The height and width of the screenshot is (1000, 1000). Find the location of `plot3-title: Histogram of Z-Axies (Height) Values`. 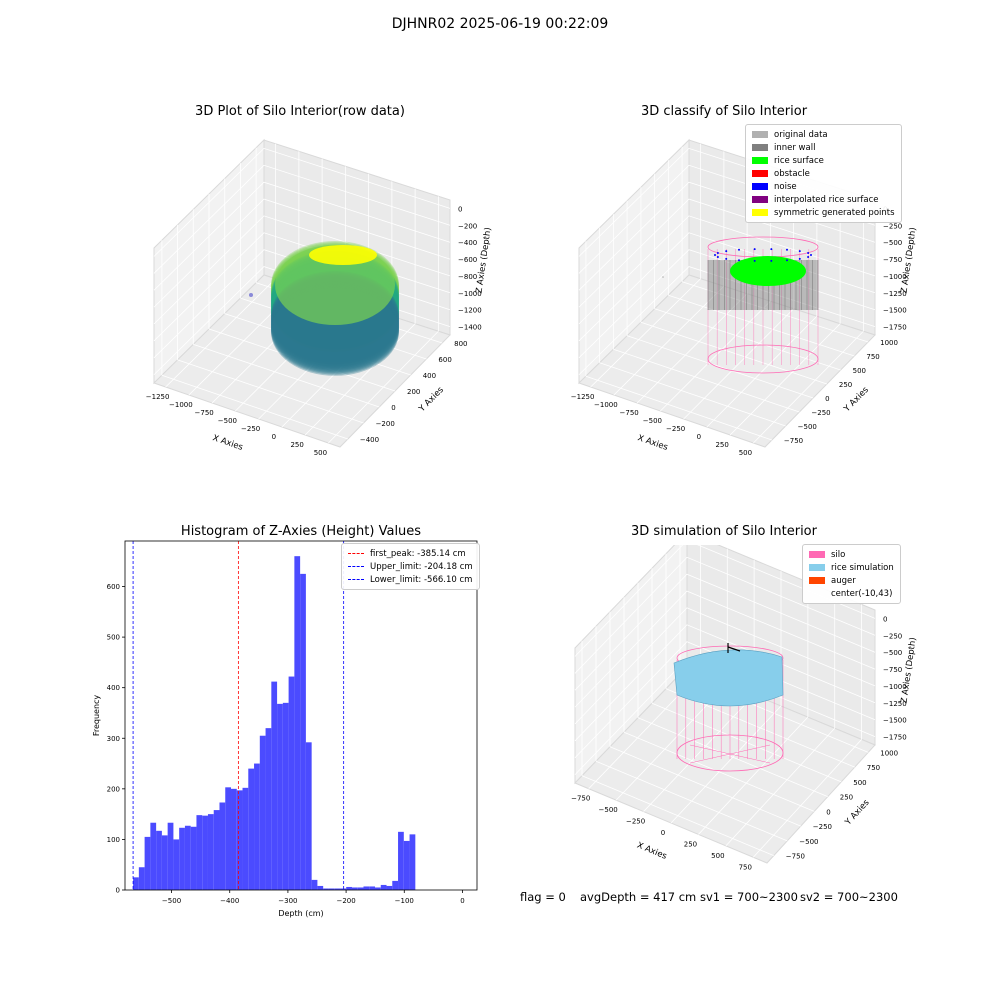

plot3-title: Histogram of Z-Axies (Height) Values is located at coordinates (301, 531).